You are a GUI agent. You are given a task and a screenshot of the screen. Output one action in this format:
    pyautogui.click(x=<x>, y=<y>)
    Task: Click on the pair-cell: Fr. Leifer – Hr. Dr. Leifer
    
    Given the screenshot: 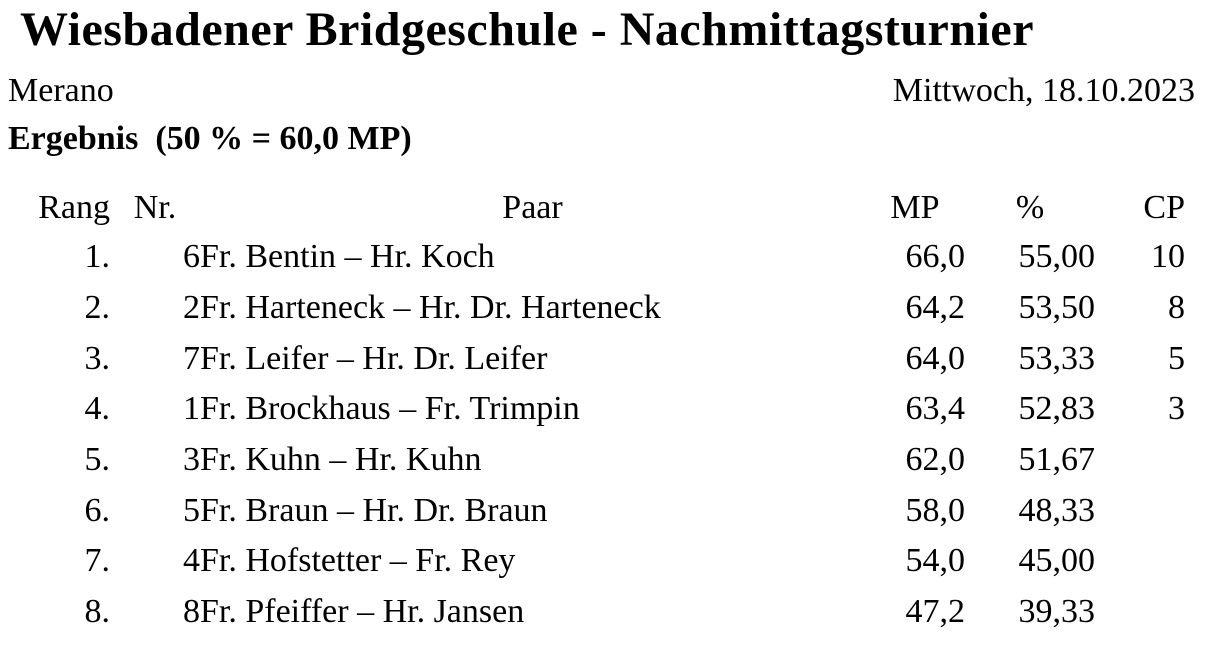 What is the action you would take?
    pyautogui.click(x=374, y=358)
    